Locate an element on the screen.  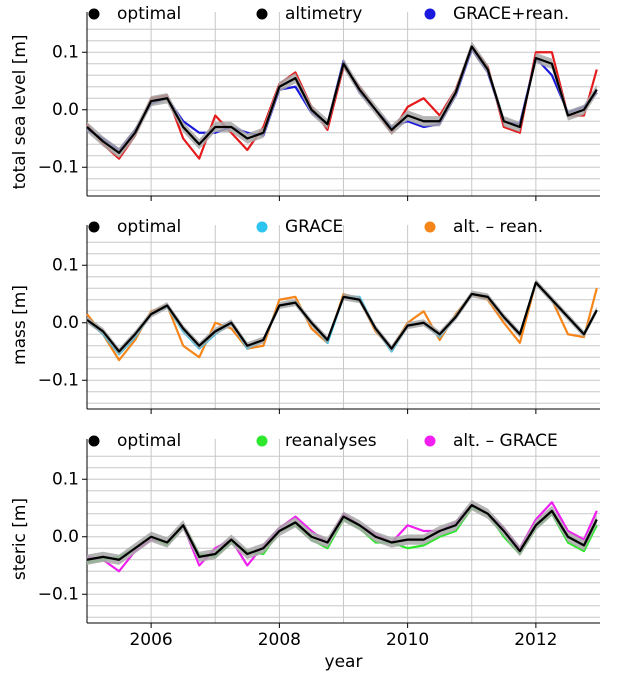
x-tick-label: 2010 is located at coordinates (407, 640).